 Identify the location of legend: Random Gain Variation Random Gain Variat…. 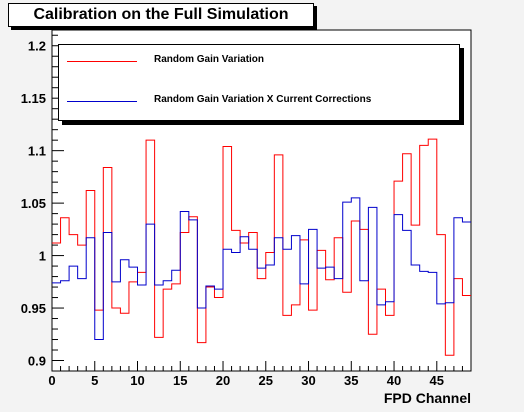
(259, 82).